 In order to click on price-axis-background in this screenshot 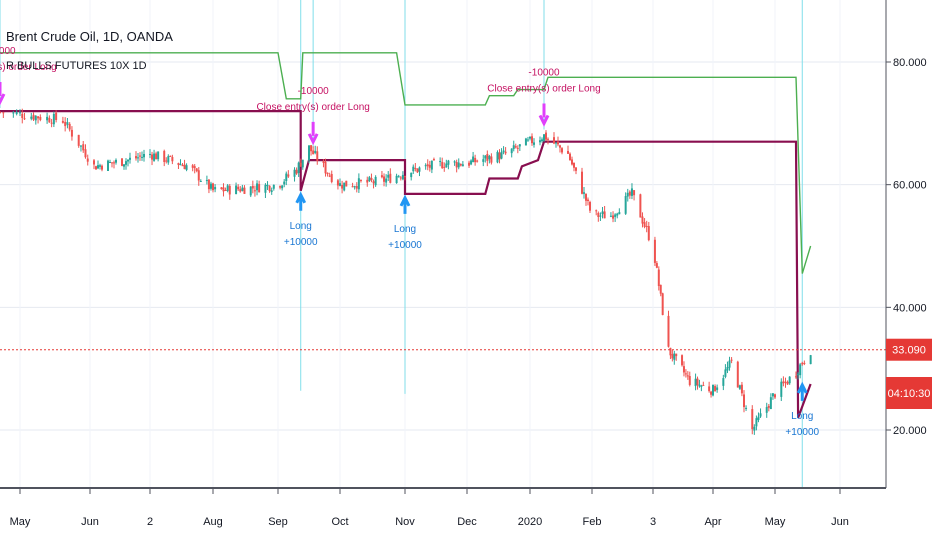, I will do `click(909, 244)`.